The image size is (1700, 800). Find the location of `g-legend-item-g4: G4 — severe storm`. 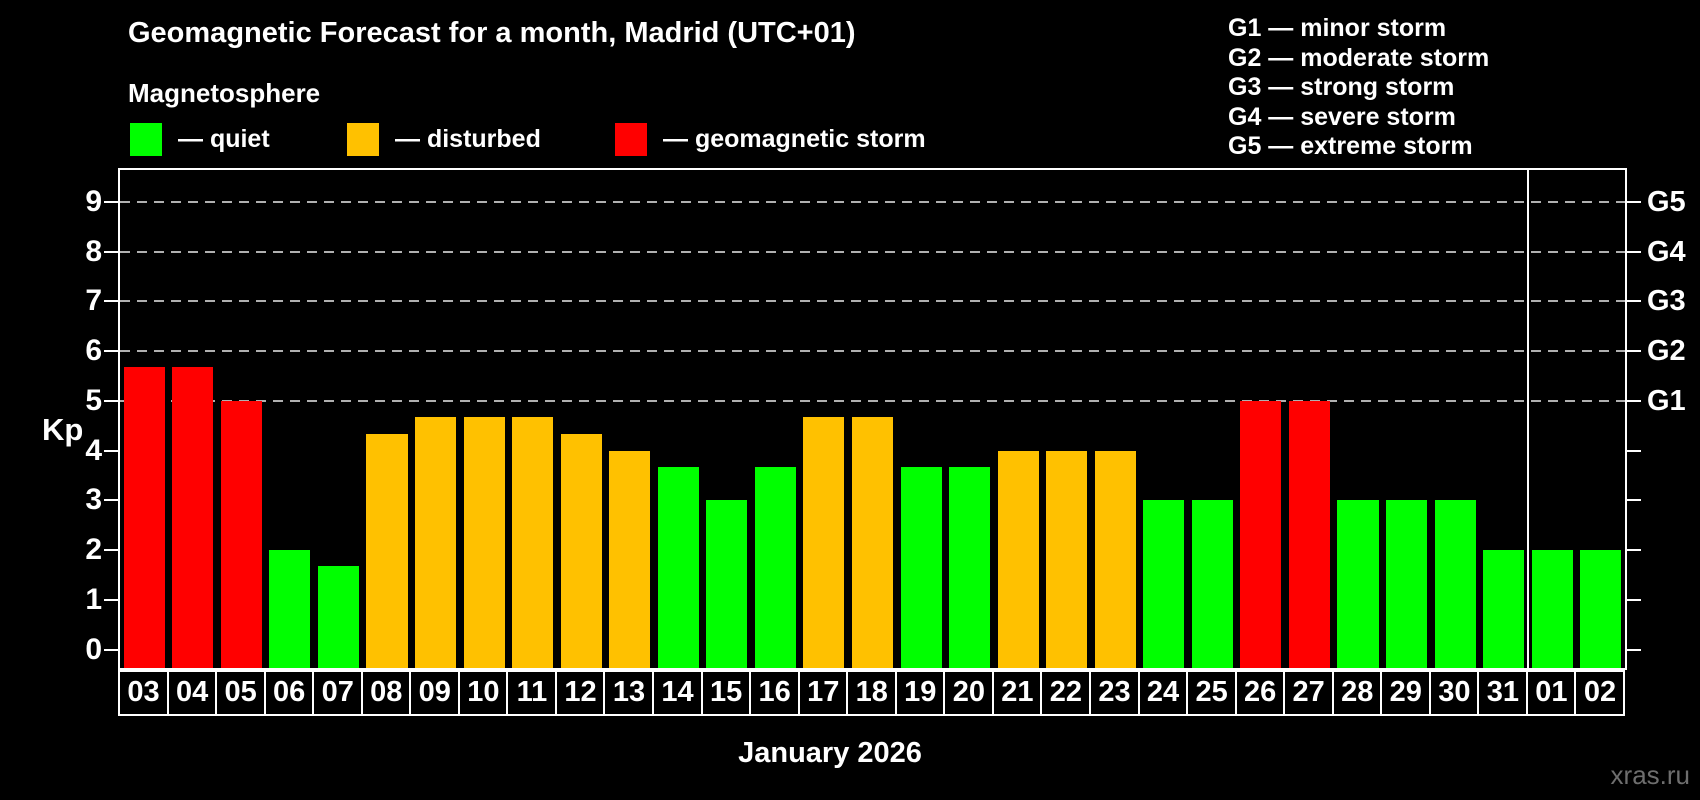

g-legend-item-g4: G4 — severe storm is located at coordinates (1342, 116).